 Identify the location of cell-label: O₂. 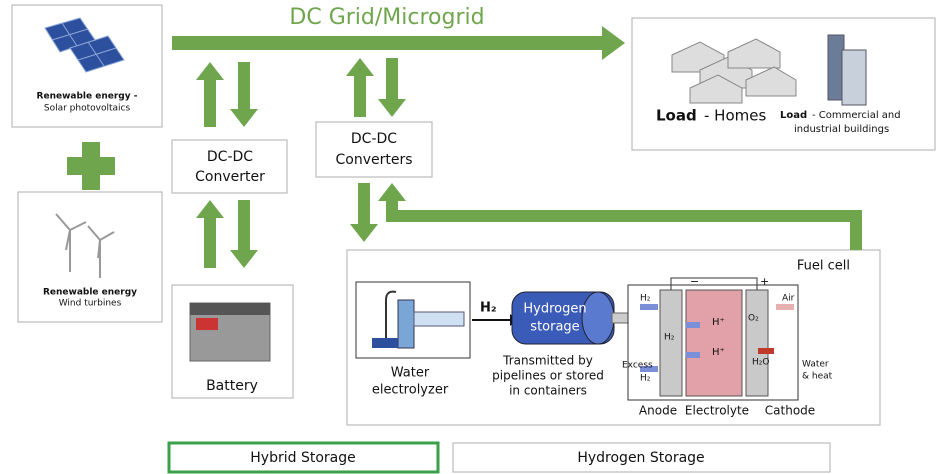
(753, 319).